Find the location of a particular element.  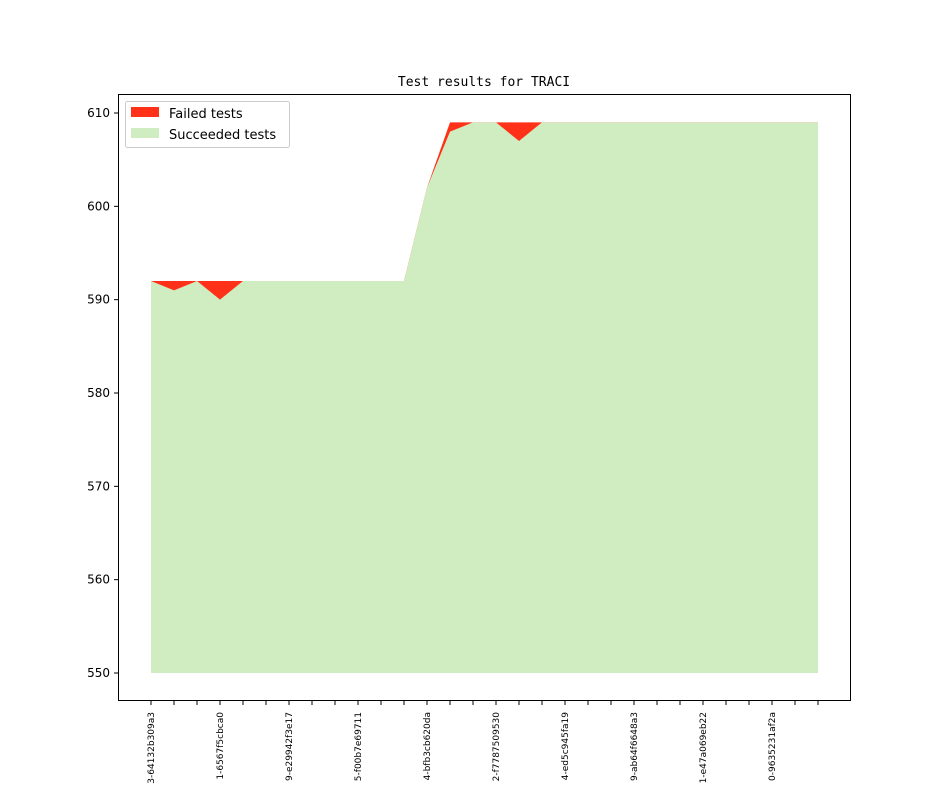

legend: Failed tests Succeeded tests is located at coordinates (207, 124).